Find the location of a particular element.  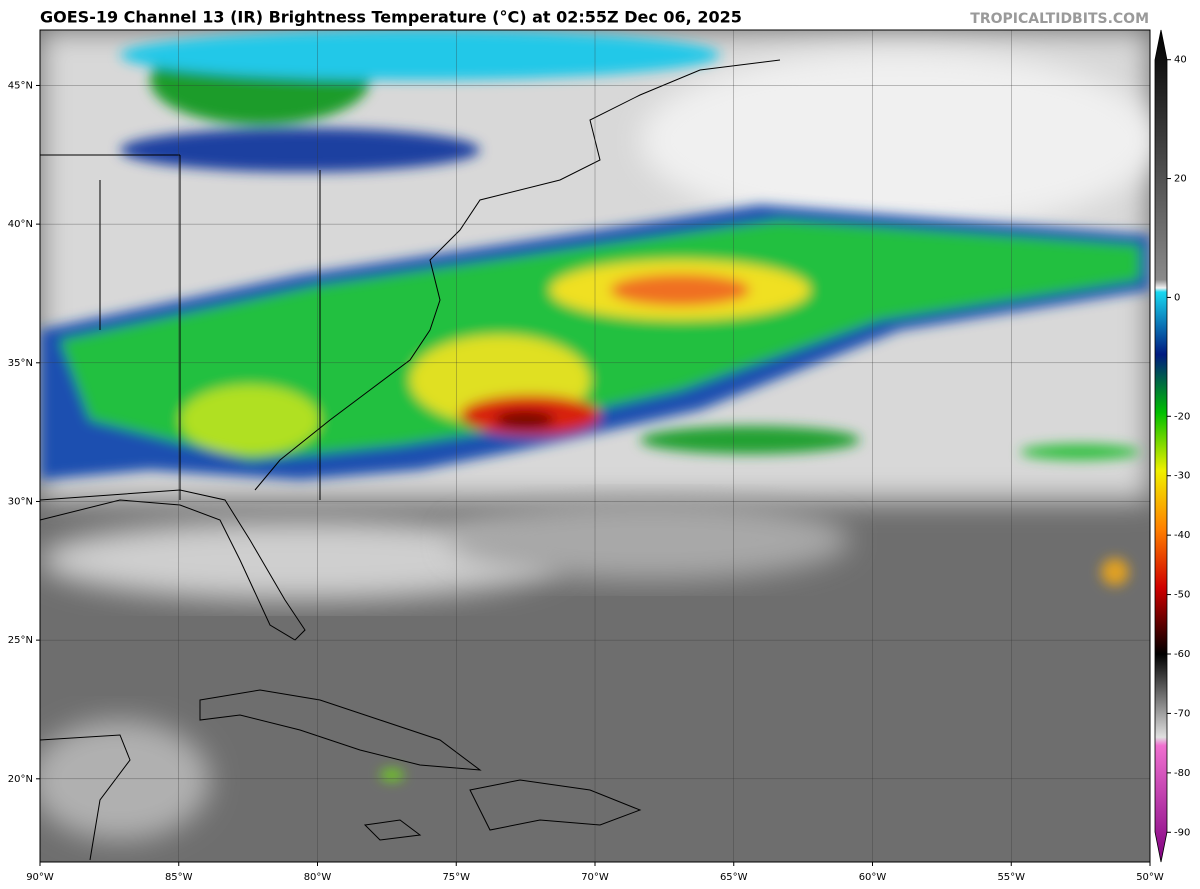

colorbar-tick-label: 0 is located at coordinates (1177, 297).